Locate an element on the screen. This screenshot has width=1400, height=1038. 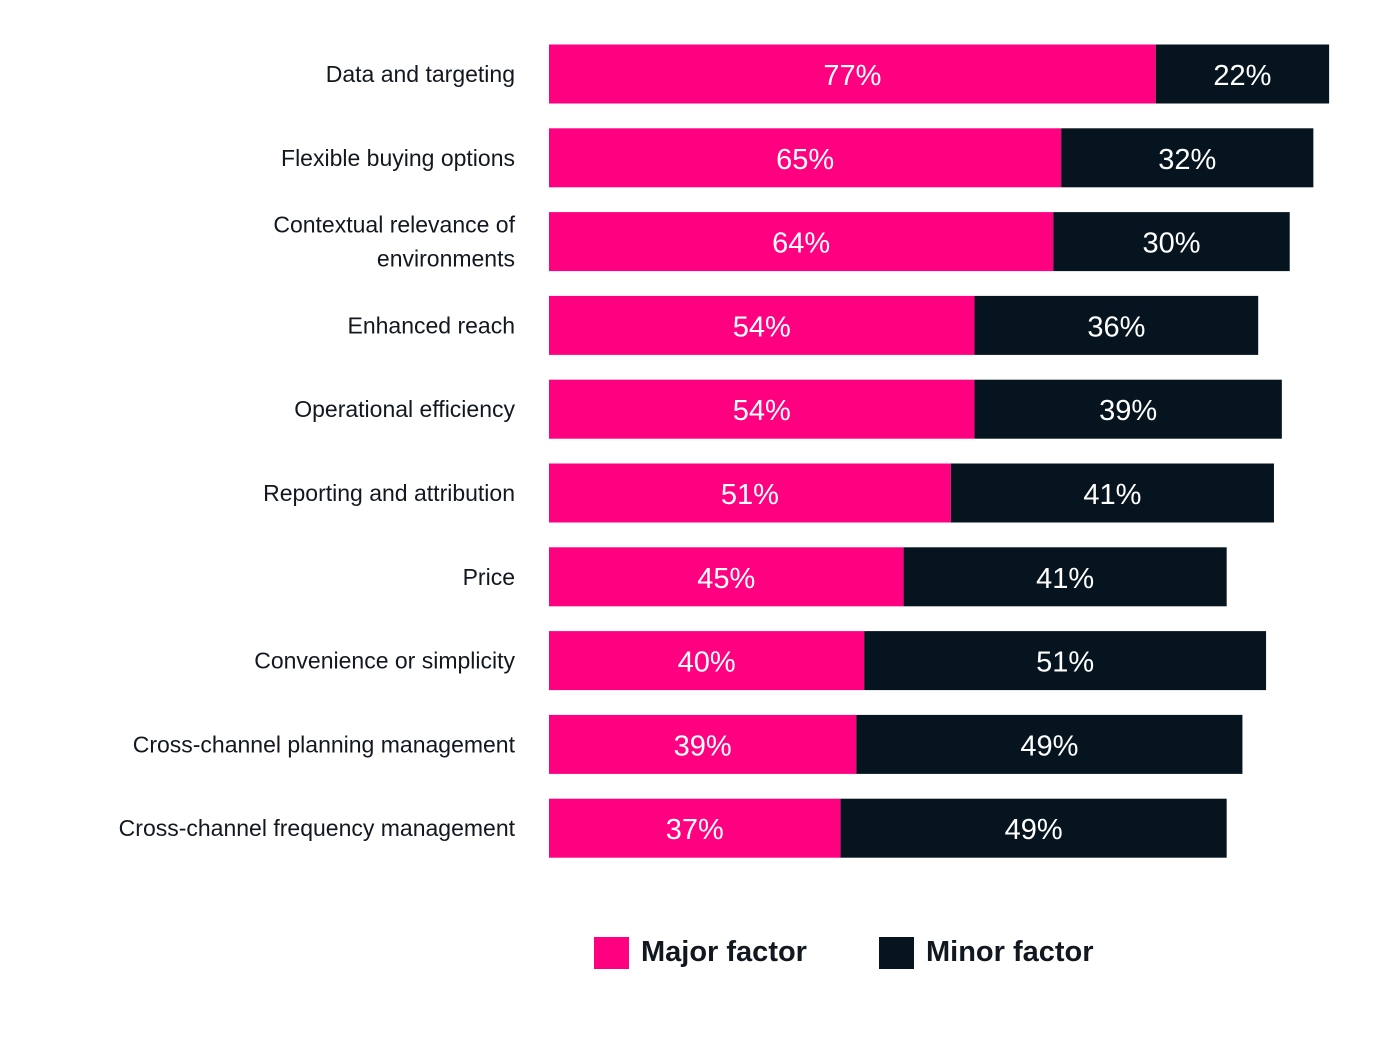
legend-item-major: Major factor is located at coordinates (700, 952).